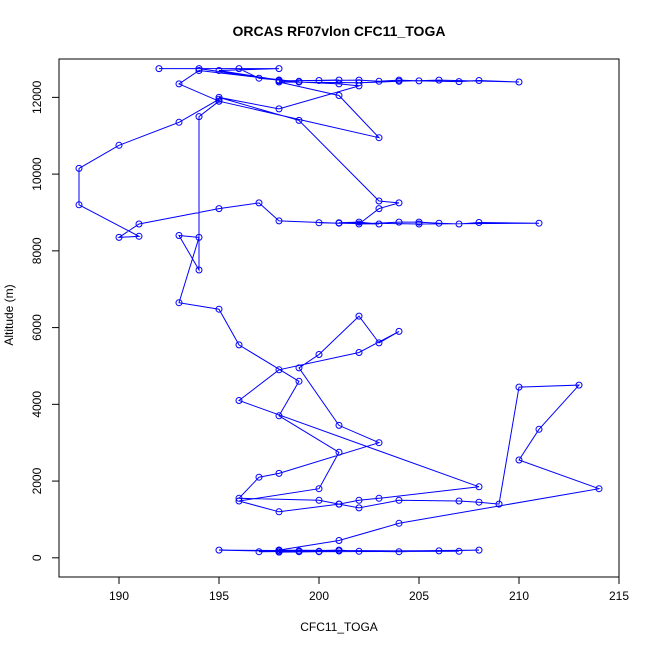  Describe the element at coordinates (339, 627) in the screenshot. I see `x-axis-label: CFC11_TOGA` at that location.